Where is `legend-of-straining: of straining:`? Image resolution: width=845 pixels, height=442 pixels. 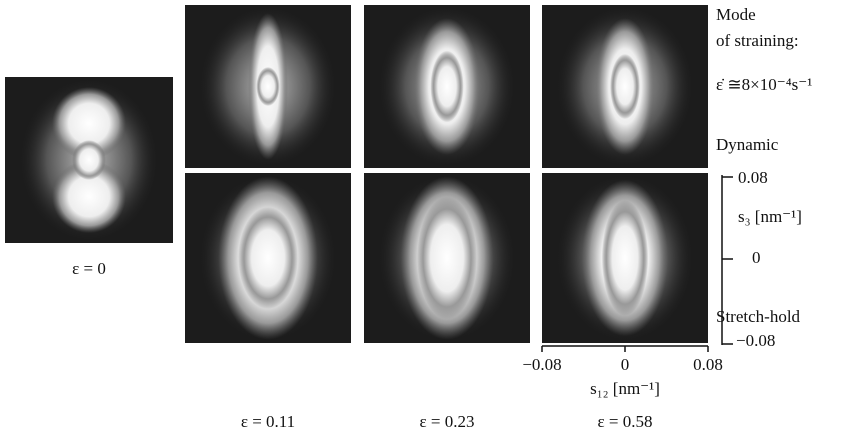
legend-of-straining: of straining: is located at coordinates (757, 40).